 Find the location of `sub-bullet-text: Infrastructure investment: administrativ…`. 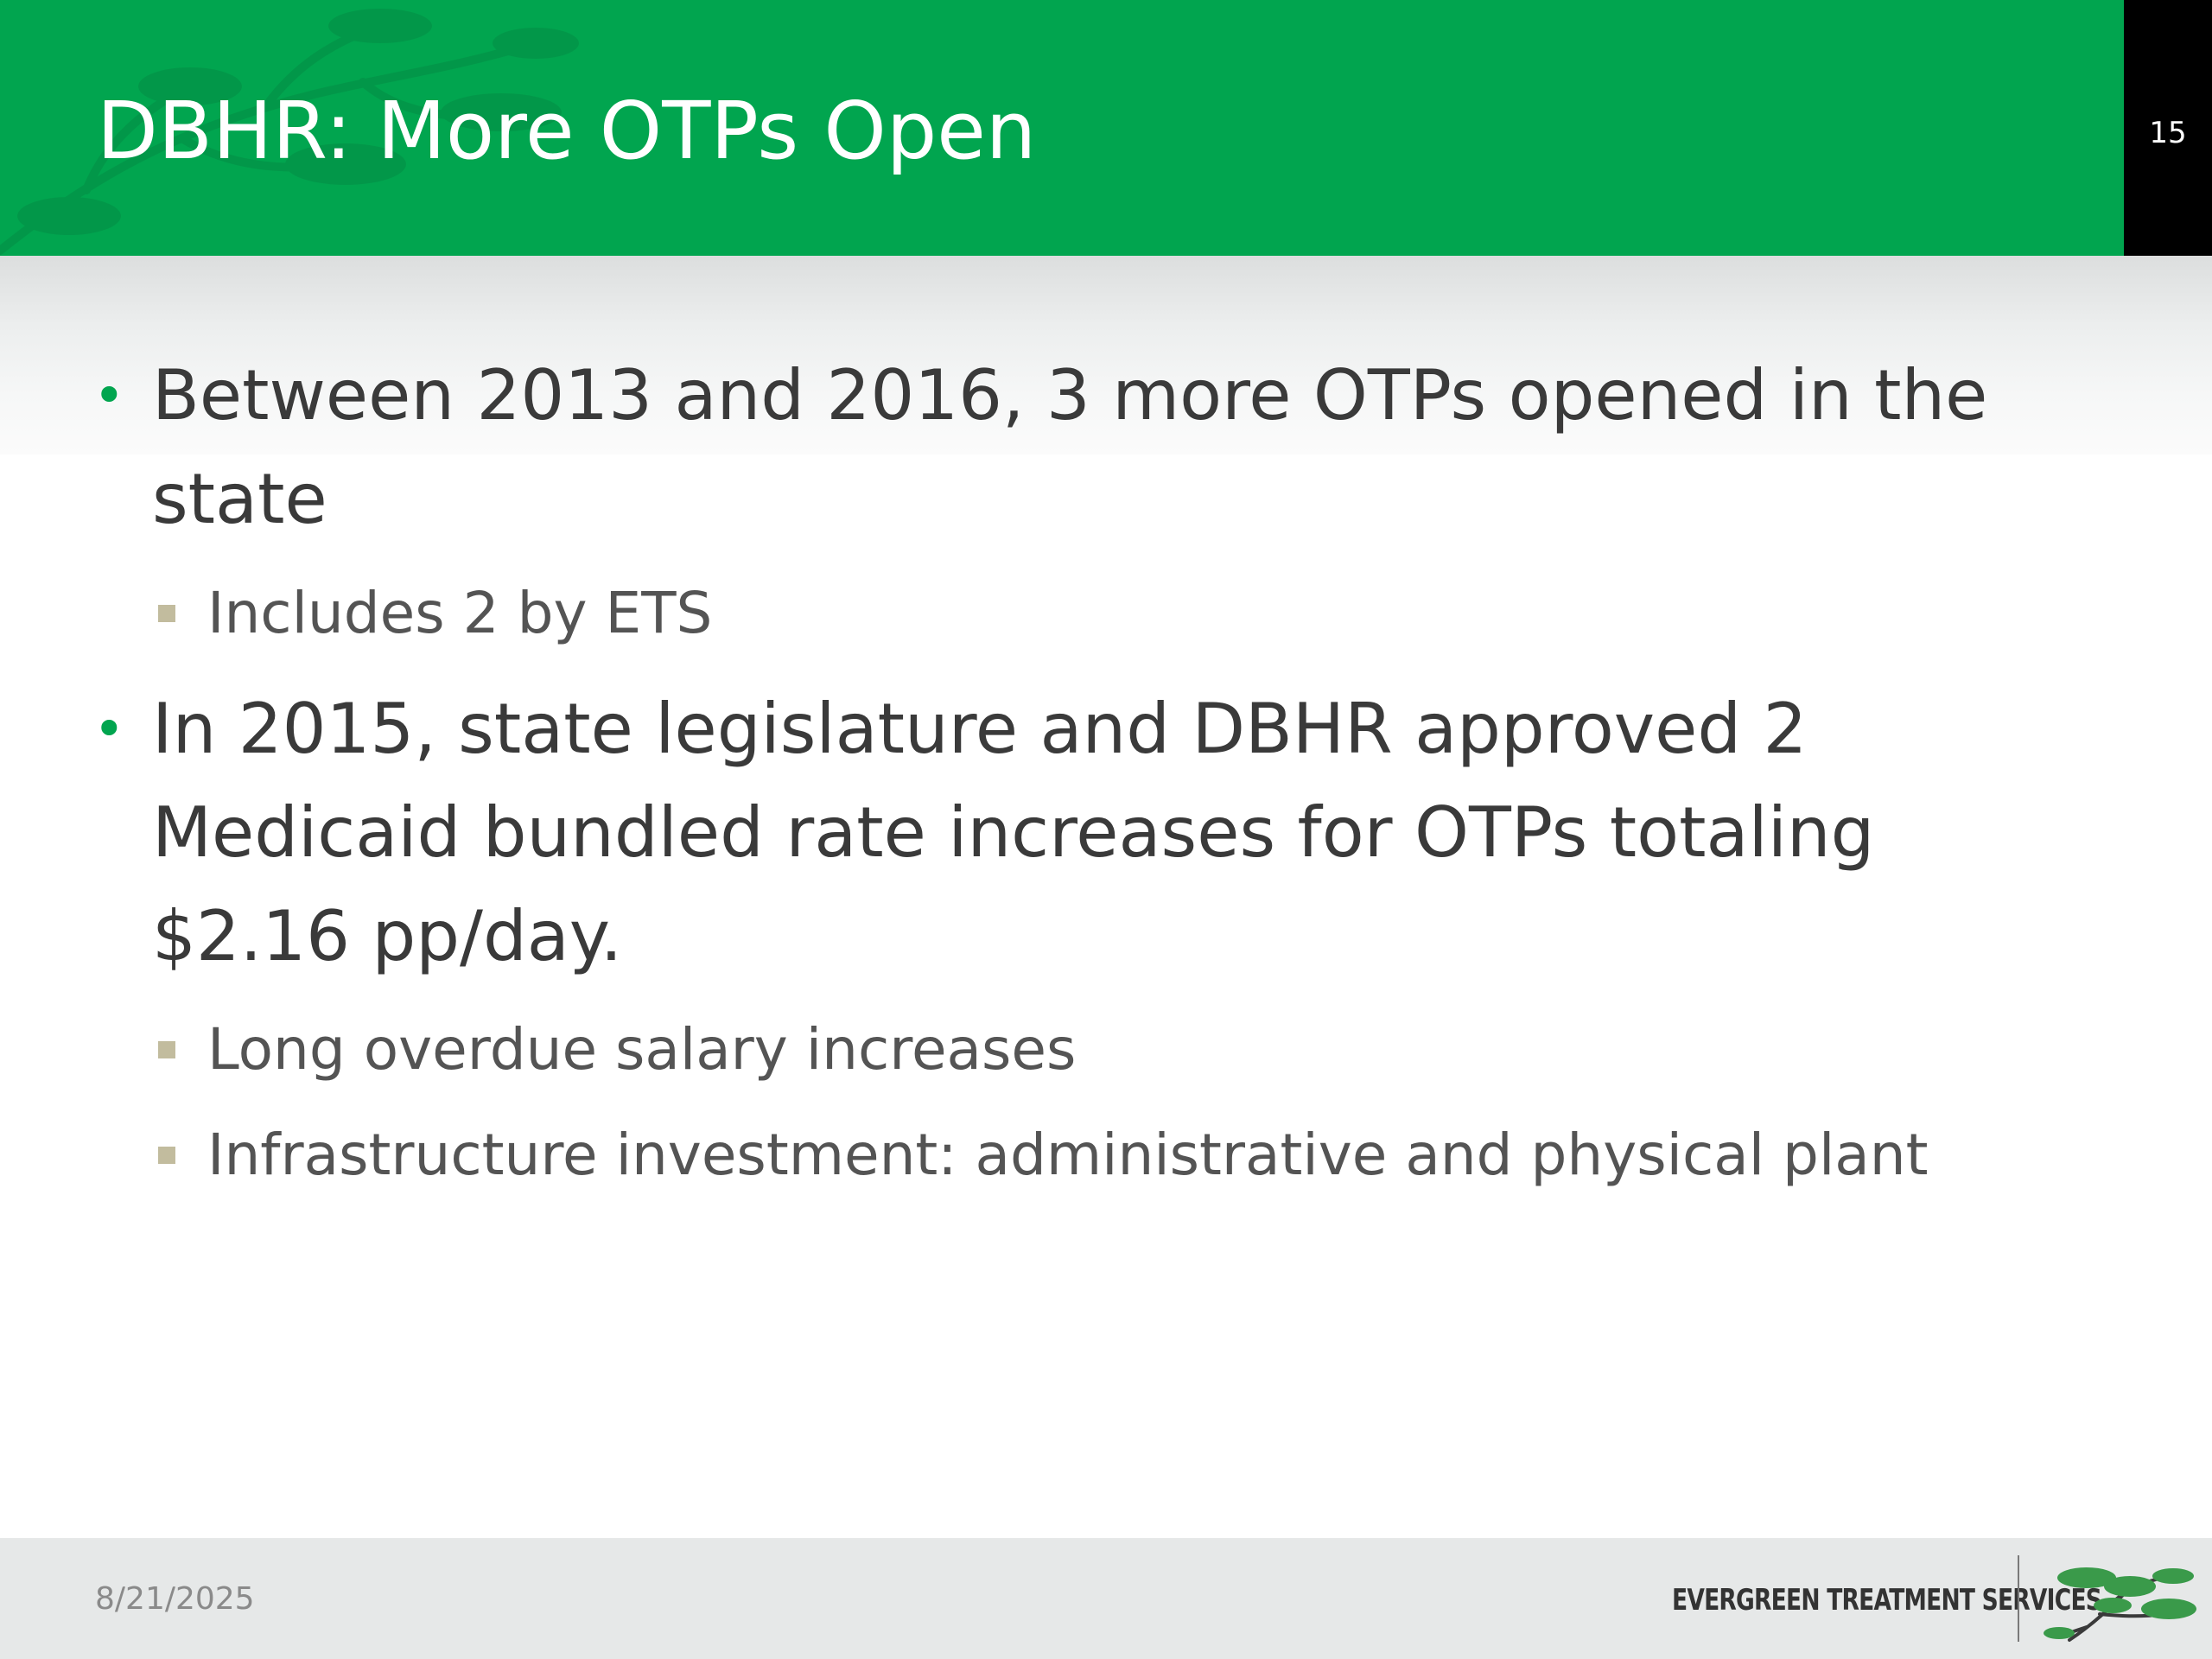

sub-bullet-text: Infrastructure investment: administrativ… is located at coordinates (1068, 1155).